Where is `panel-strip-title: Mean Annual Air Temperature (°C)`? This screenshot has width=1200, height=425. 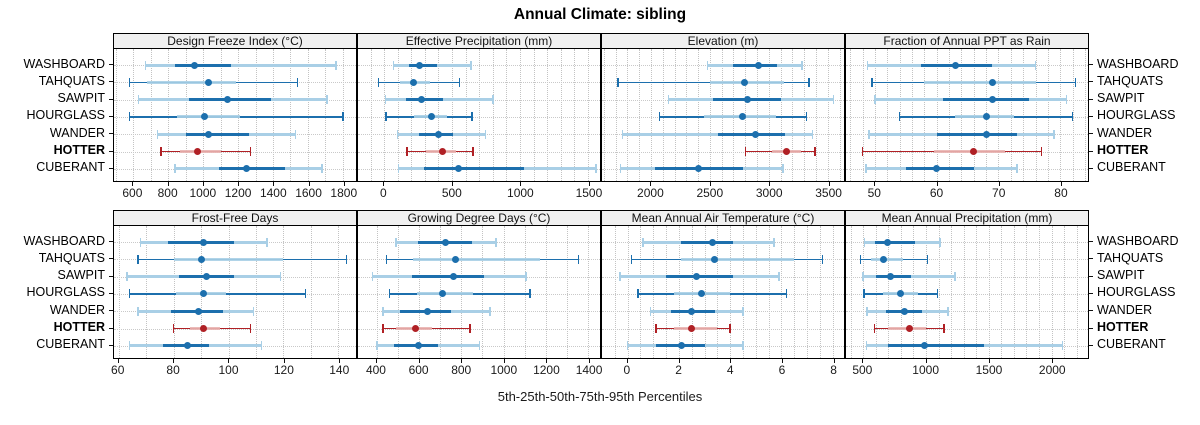
panel-strip-title: Mean Annual Air Temperature (°C) is located at coordinates (723, 218).